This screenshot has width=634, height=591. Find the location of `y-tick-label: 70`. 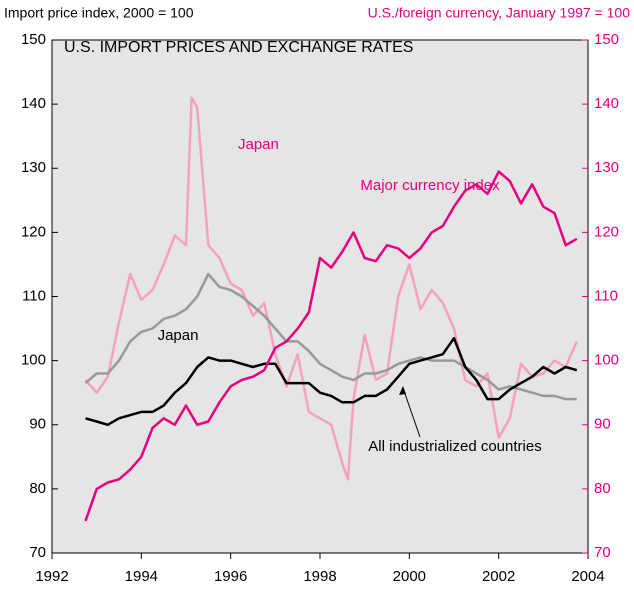

y-tick-label: 70 is located at coordinates (37, 552).